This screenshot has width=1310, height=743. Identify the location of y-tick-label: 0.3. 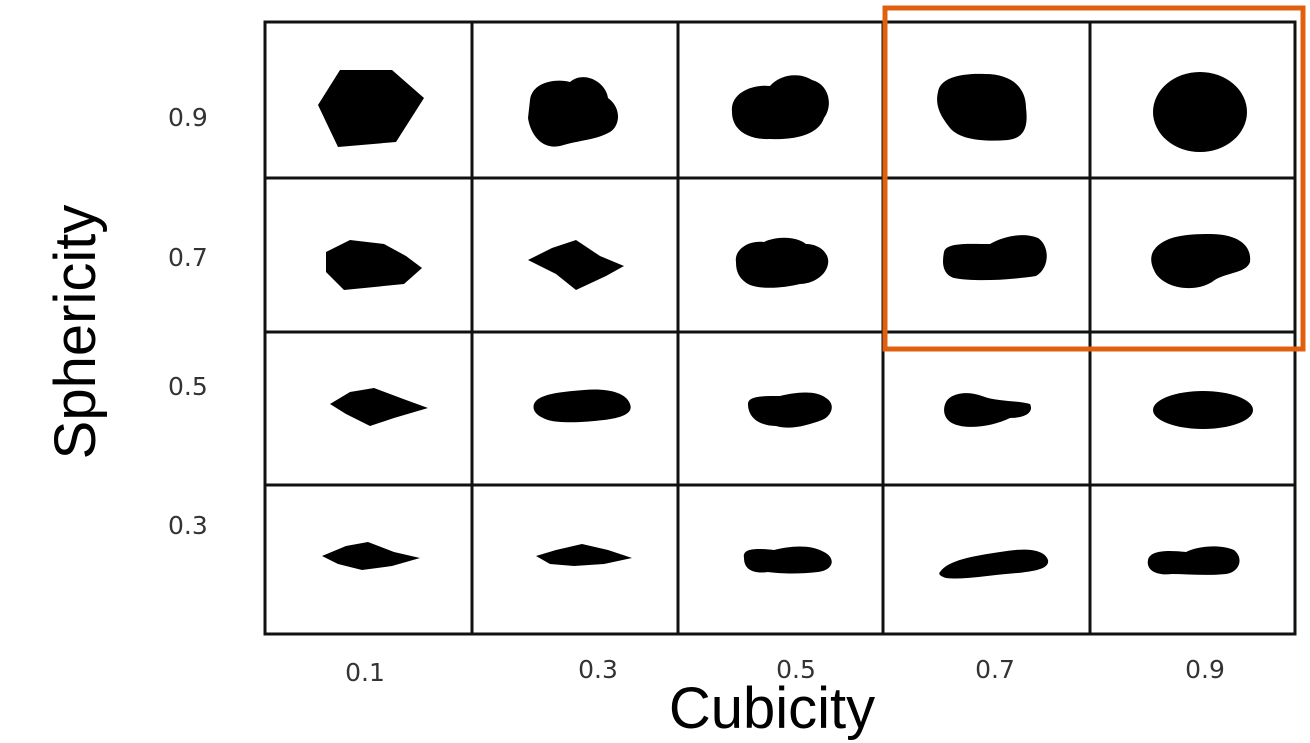
(188, 525).